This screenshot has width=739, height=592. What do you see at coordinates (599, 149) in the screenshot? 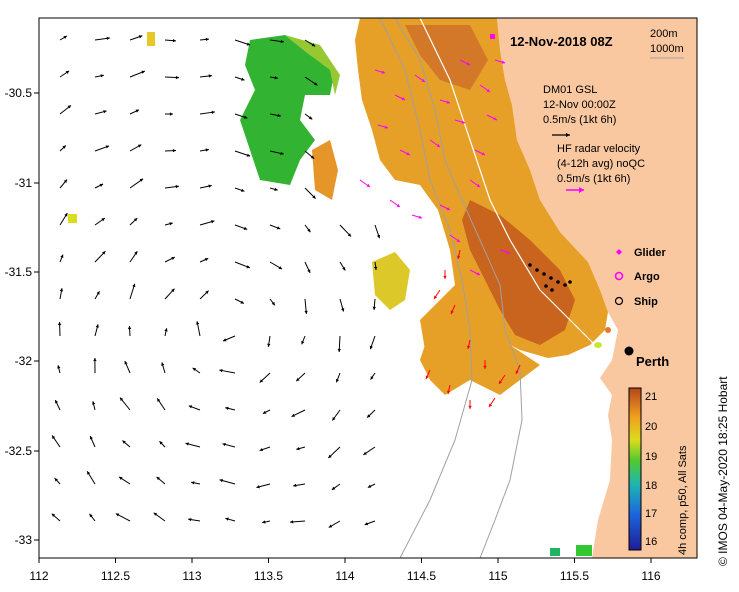
I see `radar-name: HF radar velocity` at bounding box center [599, 149].